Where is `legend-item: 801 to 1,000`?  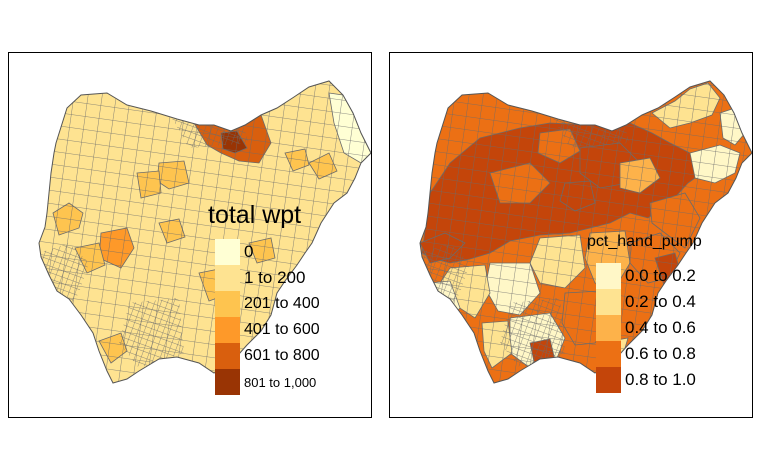
legend-item: 801 to 1,000 is located at coordinates (265, 382).